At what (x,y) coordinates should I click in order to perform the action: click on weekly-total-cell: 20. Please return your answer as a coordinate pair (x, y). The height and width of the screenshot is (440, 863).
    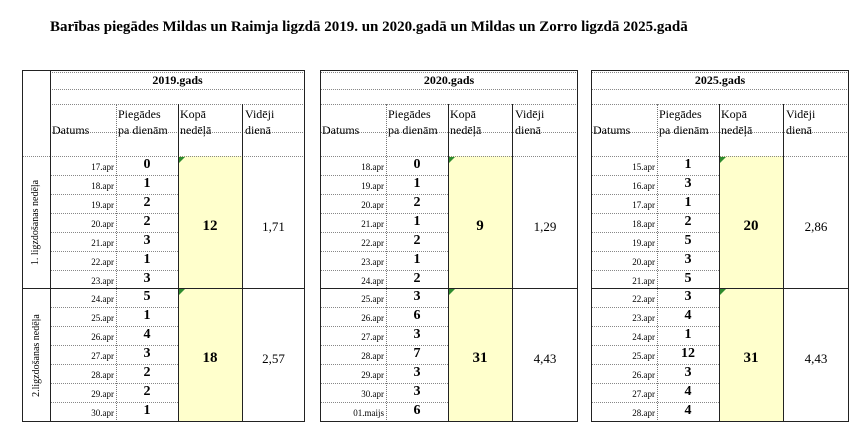
    Looking at the image, I should click on (751, 226).